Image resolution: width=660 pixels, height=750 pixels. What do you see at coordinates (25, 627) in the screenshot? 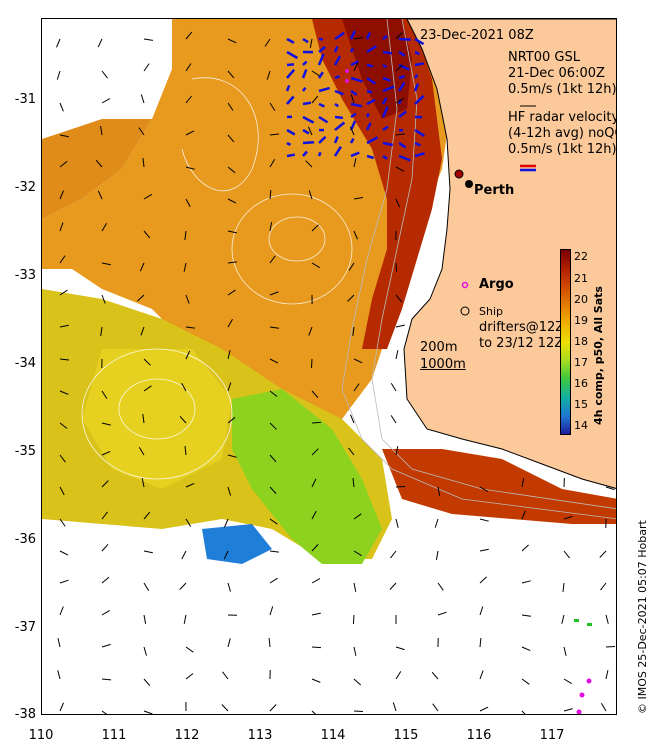
I see `y-tick-label: -37` at bounding box center [25, 627].